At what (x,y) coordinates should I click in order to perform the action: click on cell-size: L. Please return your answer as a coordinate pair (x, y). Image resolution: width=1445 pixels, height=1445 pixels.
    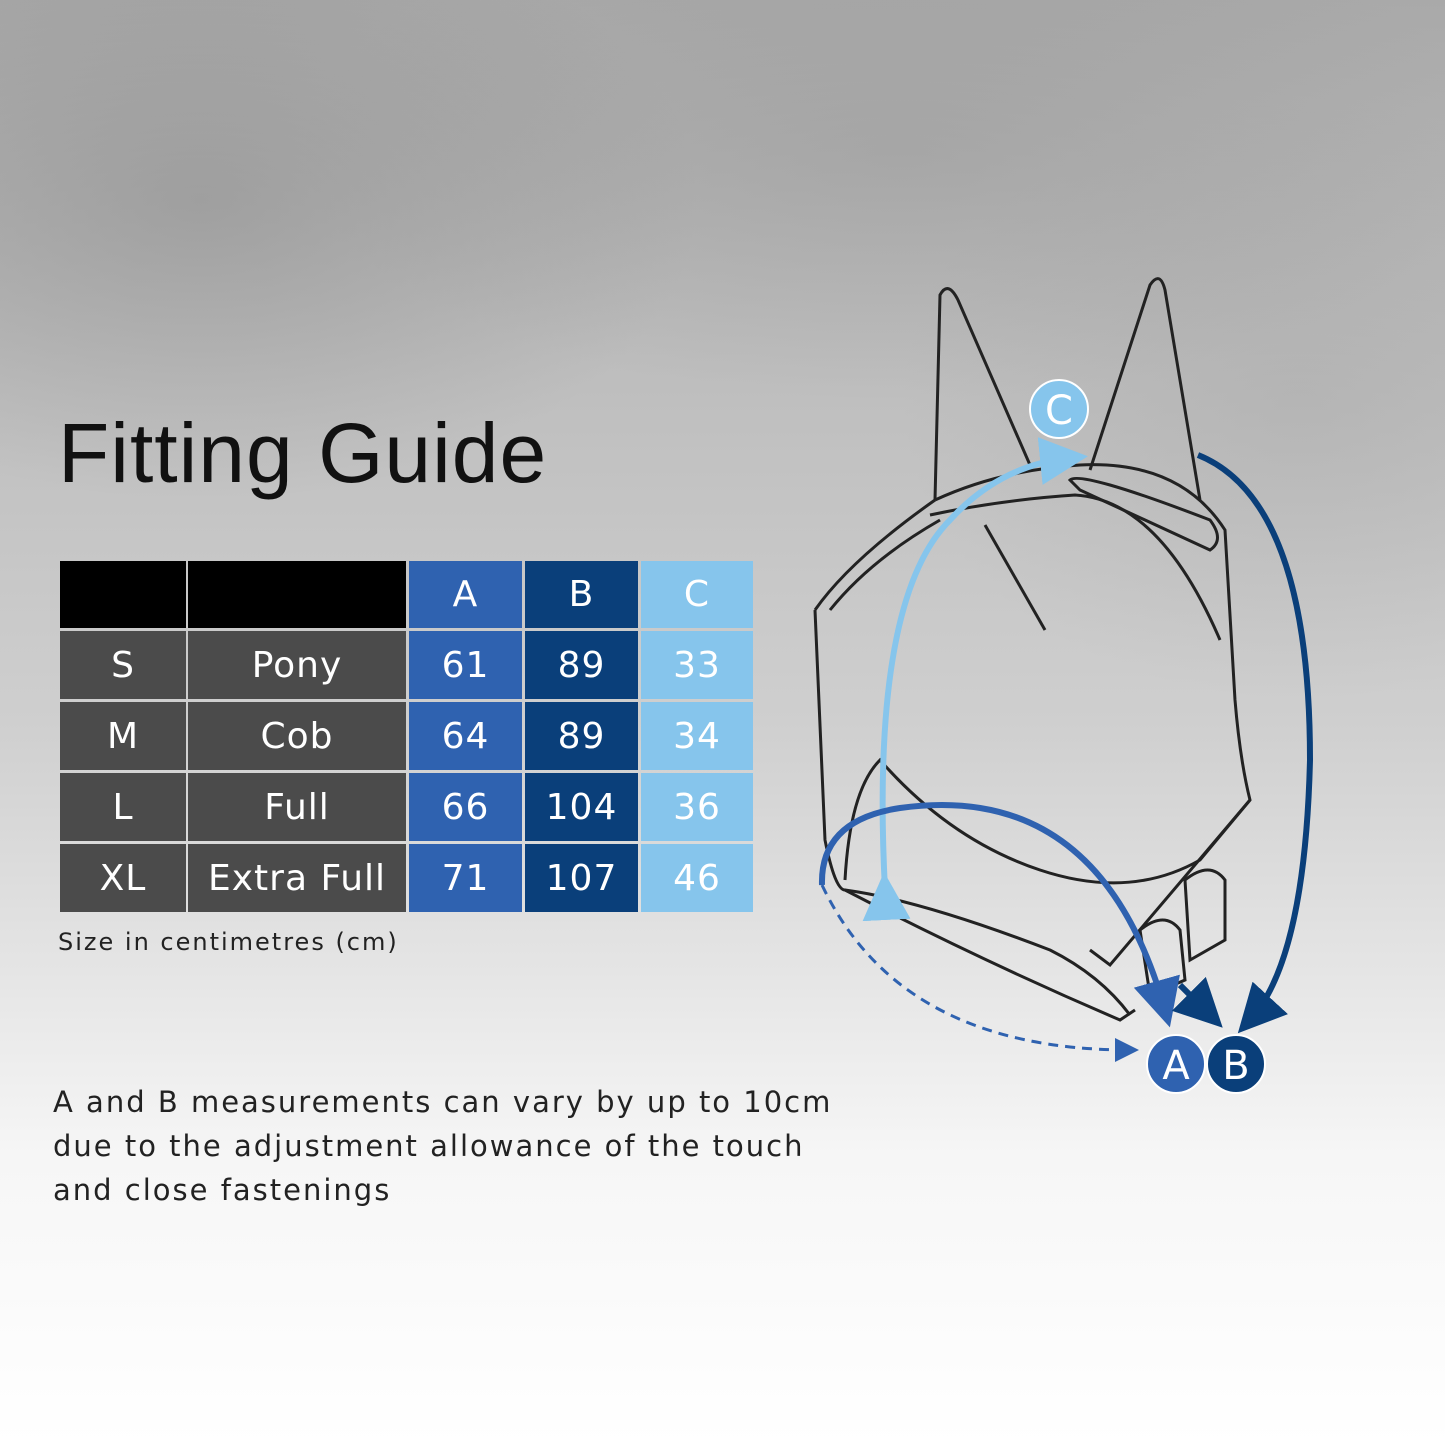
    Looking at the image, I should click on (123, 807).